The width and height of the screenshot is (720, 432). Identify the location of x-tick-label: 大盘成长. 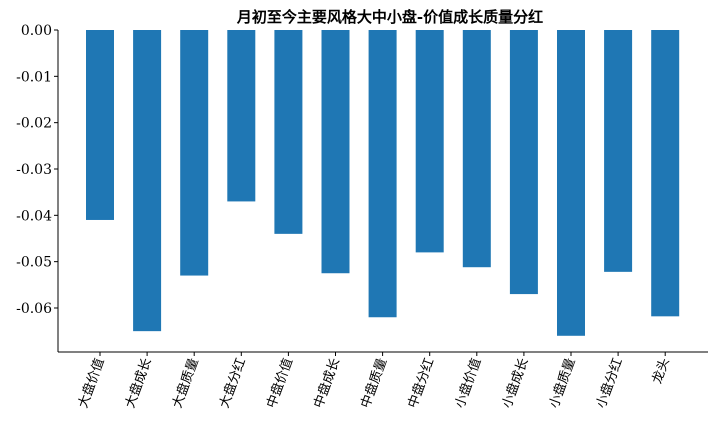
(138, 383).